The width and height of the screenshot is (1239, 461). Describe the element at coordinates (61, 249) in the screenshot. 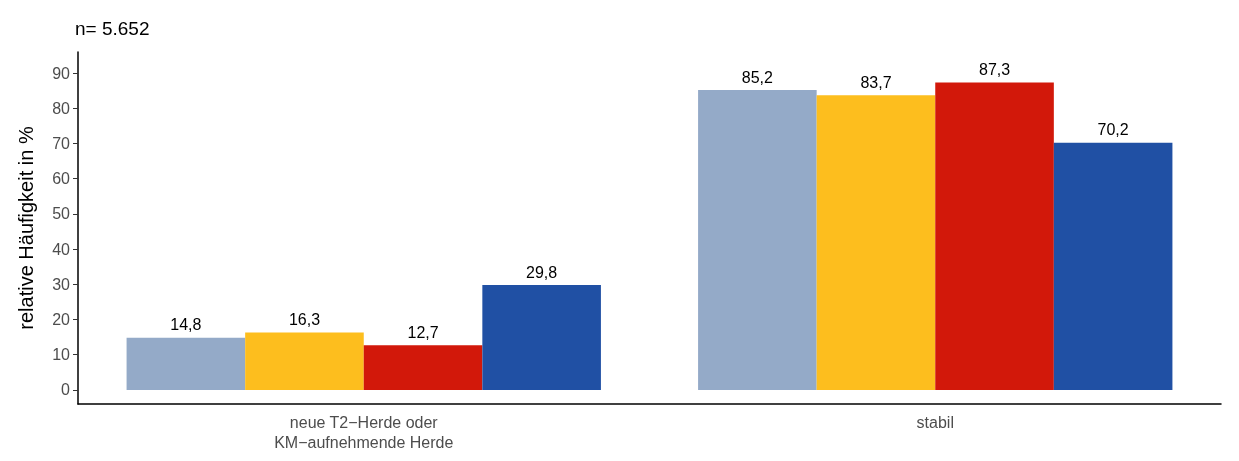

I see `y-tick-label: 40` at that location.